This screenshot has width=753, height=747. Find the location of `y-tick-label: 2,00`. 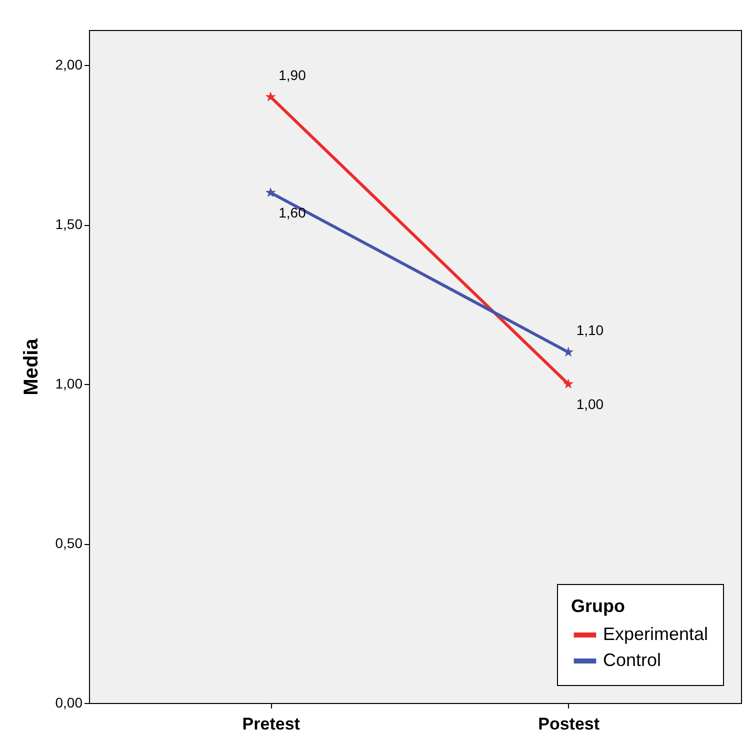

y-tick-label: 2,00 is located at coordinates (69, 64).